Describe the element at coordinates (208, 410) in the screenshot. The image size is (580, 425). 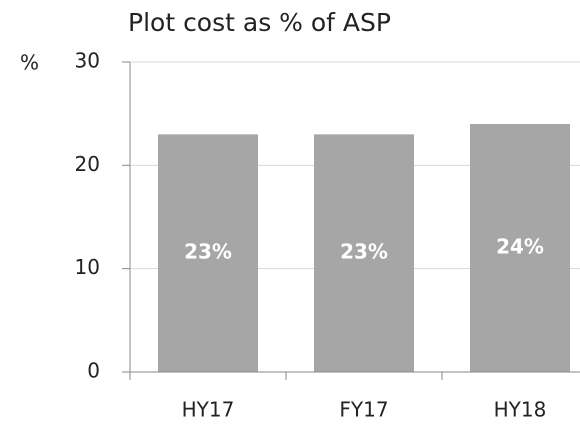
I see `x-tick-label: HY17` at that location.